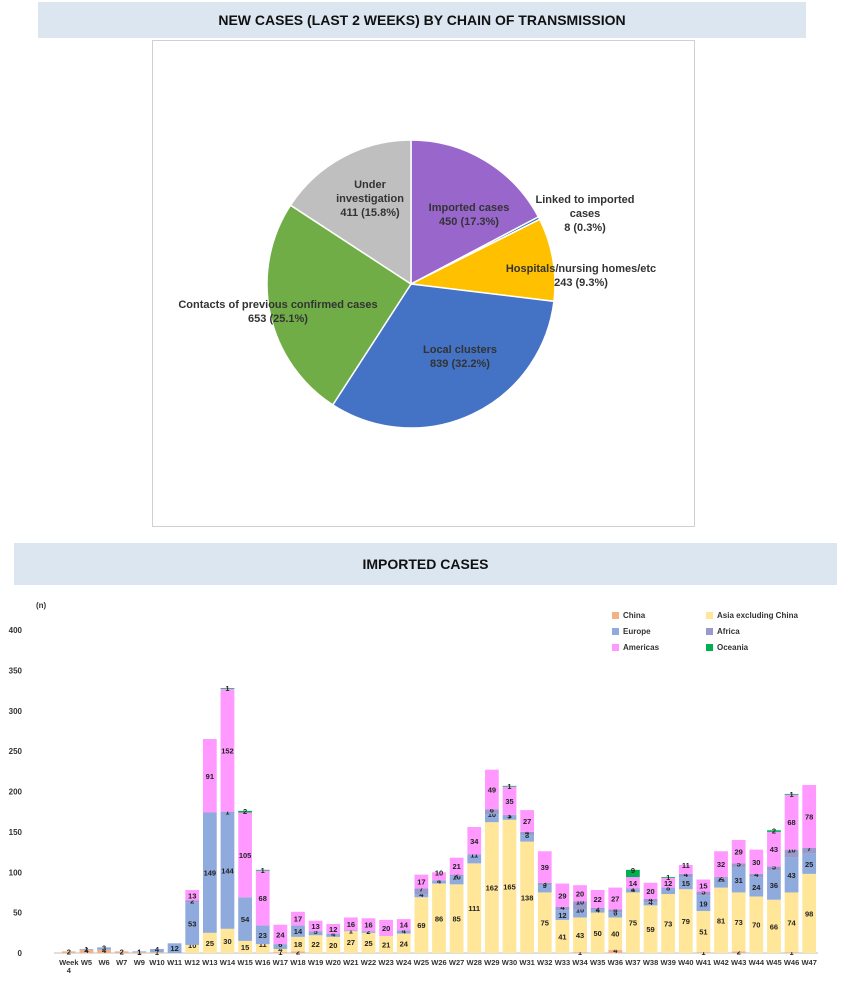 The image size is (853, 985). Describe the element at coordinates (637, 631) in the screenshot. I see `legend-label-europe: Europe` at that location.